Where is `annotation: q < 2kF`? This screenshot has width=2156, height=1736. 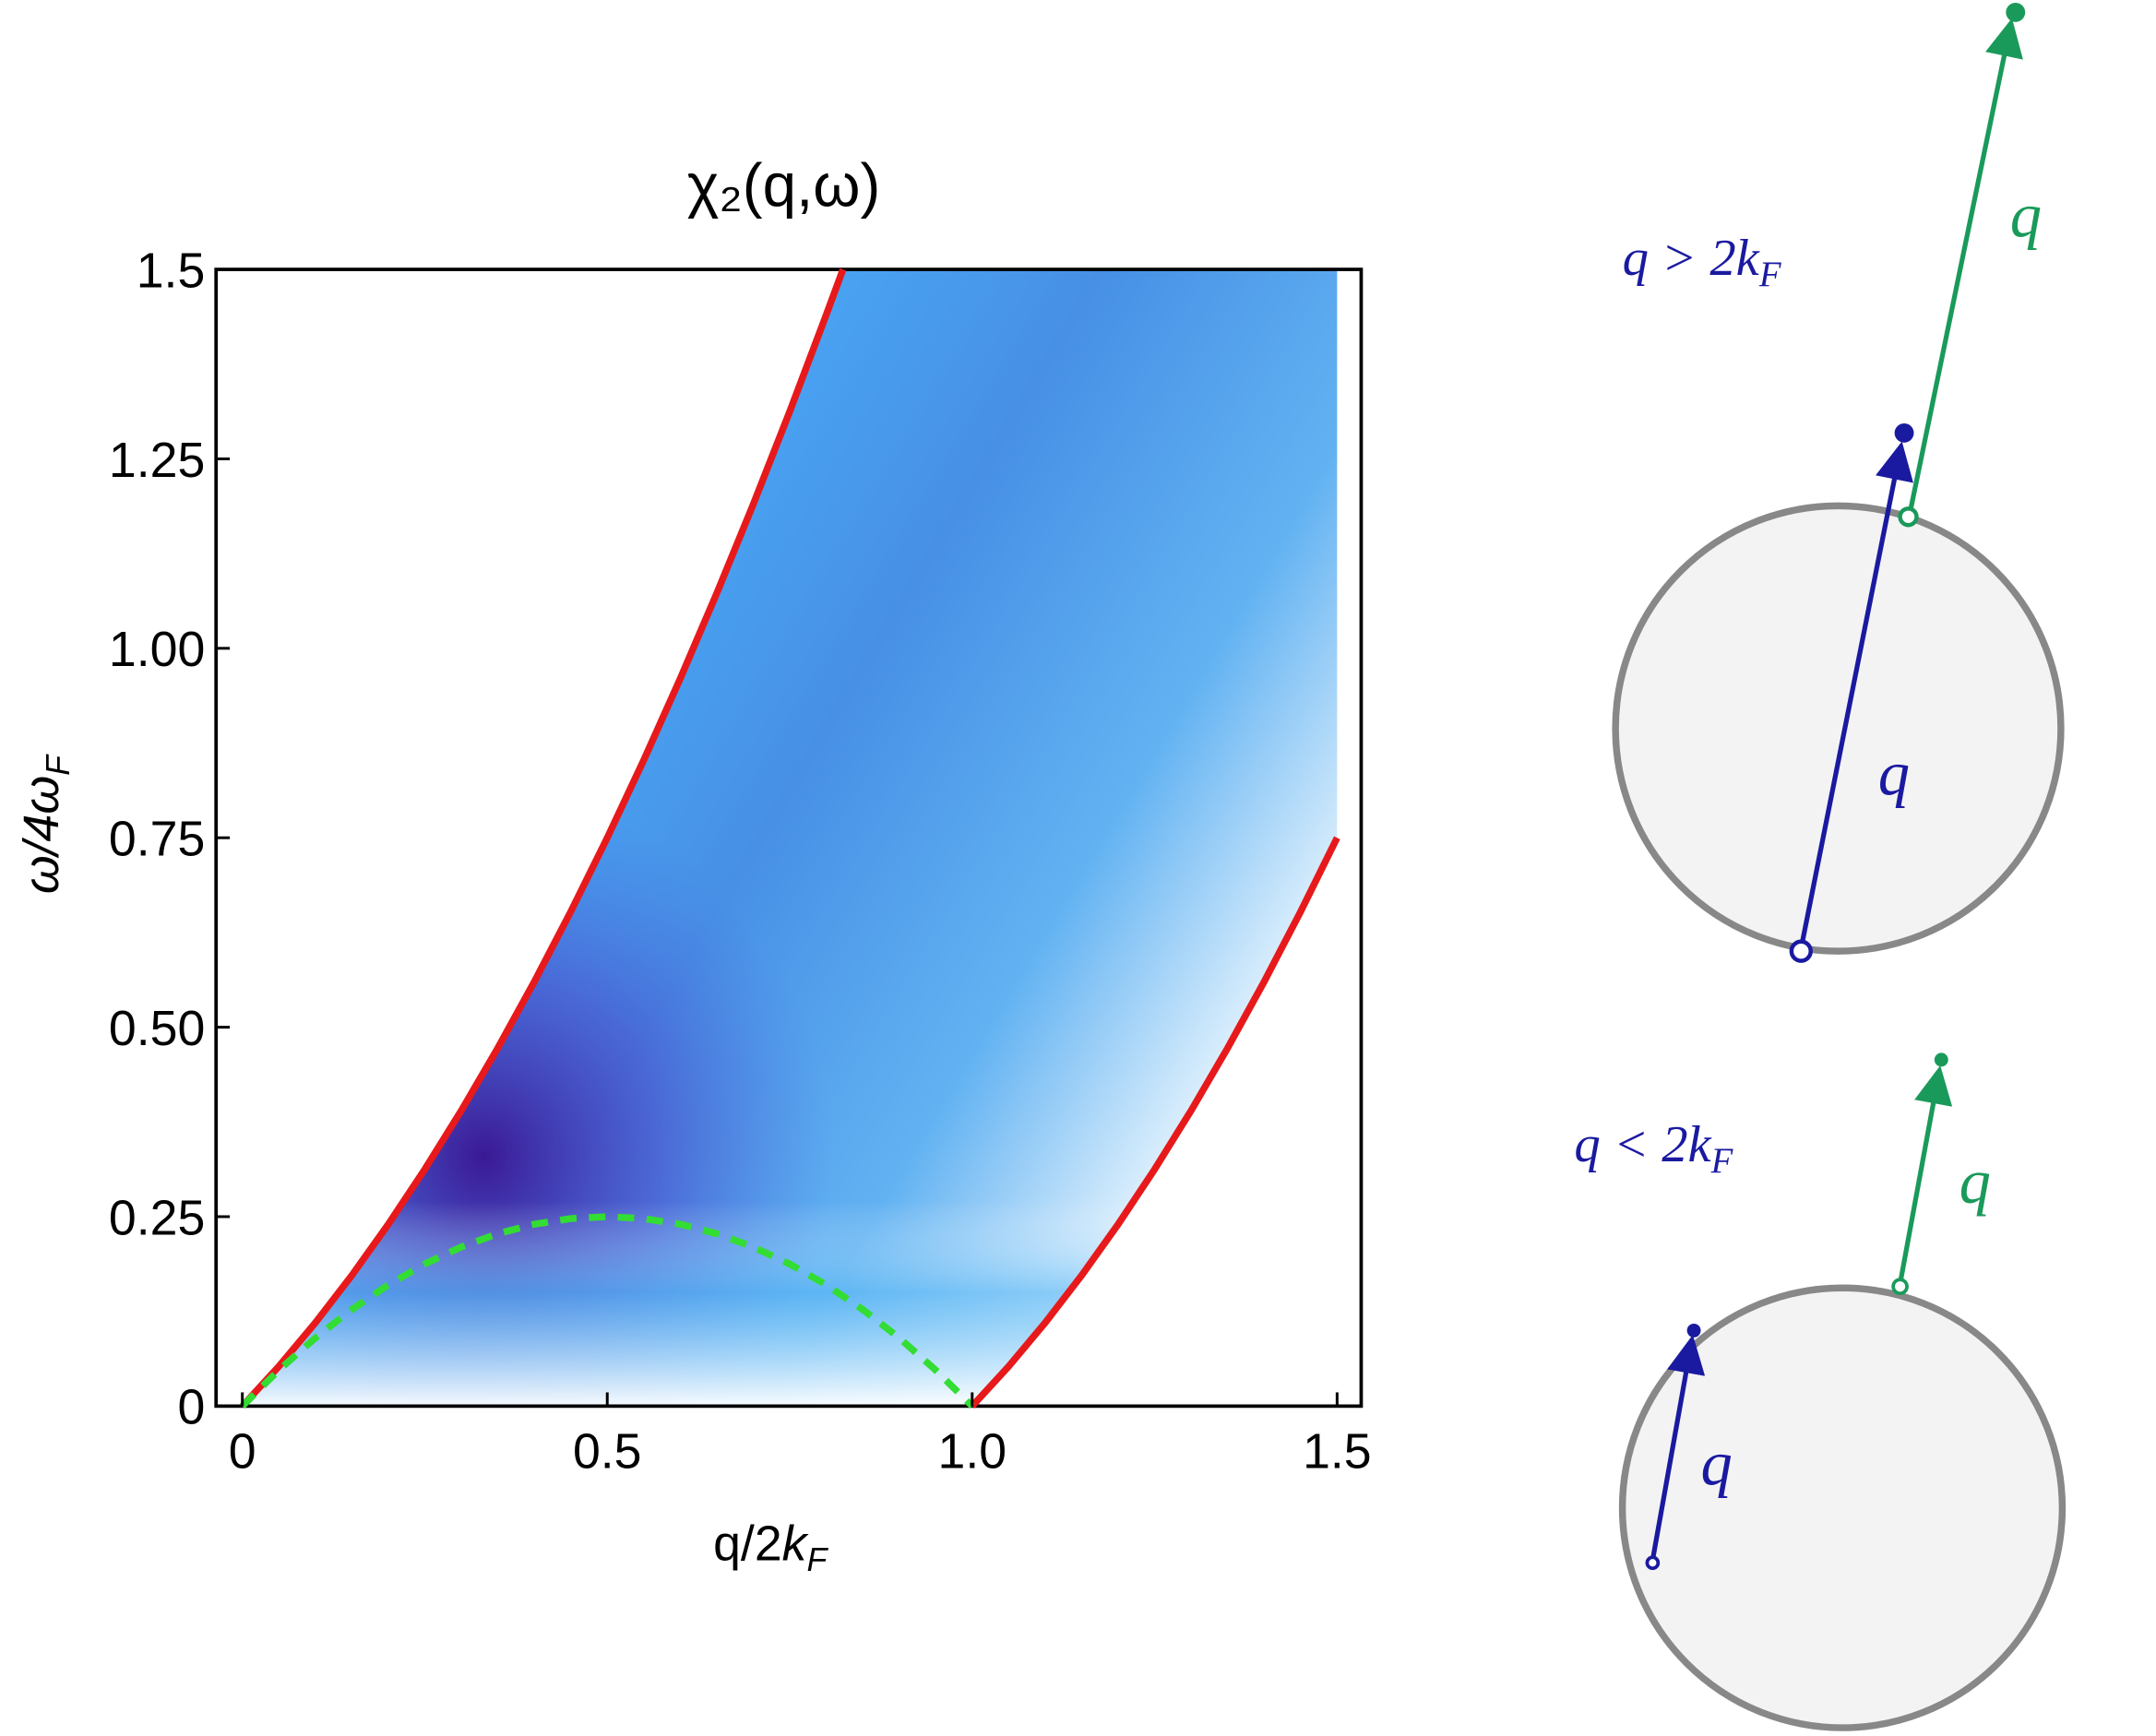
annotation: q < 2kF is located at coordinates (1653, 1148).